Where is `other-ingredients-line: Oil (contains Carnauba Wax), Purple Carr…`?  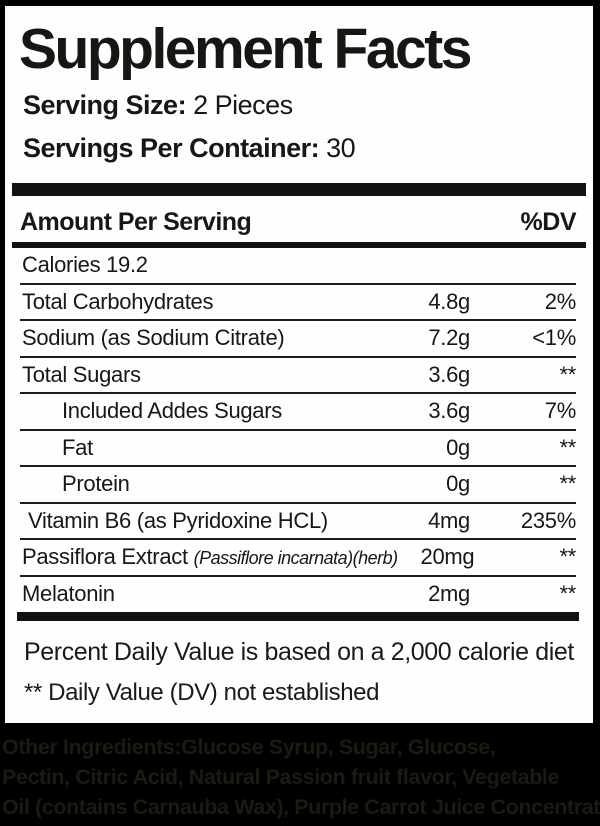
other-ingredients-line: Oil (contains Carnauba Wax), Purple Carr… is located at coordinates (301, 807).